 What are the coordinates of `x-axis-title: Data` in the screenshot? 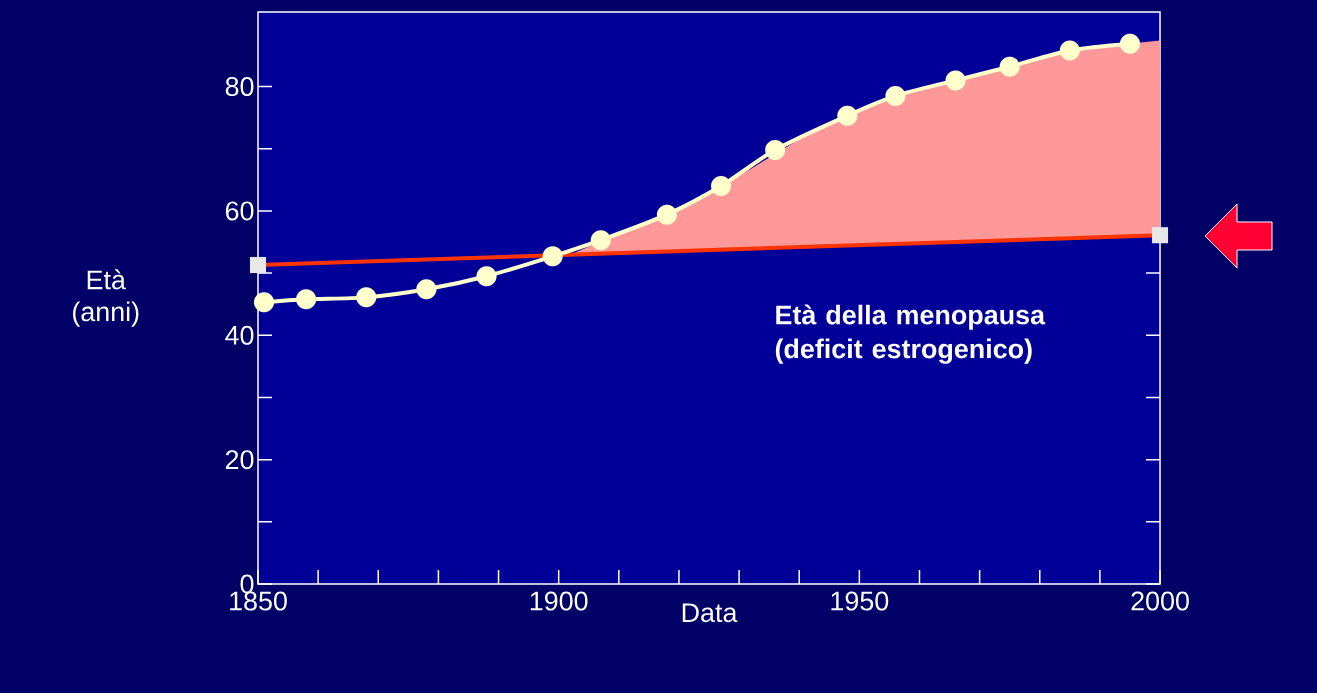 It's located at (710, 613).